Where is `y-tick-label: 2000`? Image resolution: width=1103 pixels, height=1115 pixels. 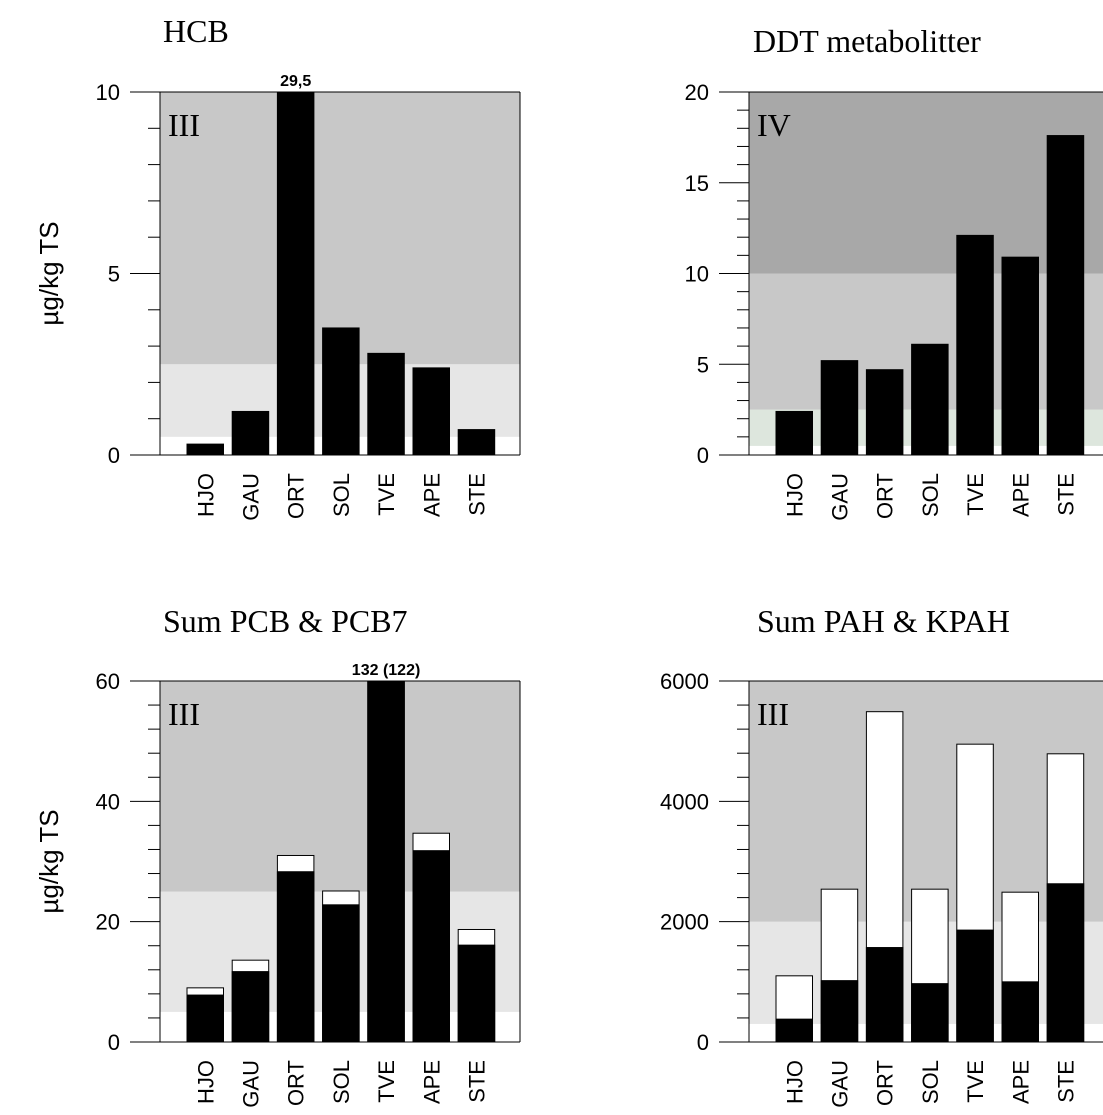 y-tick-label: 2000 is located at coordinates (684, 922).